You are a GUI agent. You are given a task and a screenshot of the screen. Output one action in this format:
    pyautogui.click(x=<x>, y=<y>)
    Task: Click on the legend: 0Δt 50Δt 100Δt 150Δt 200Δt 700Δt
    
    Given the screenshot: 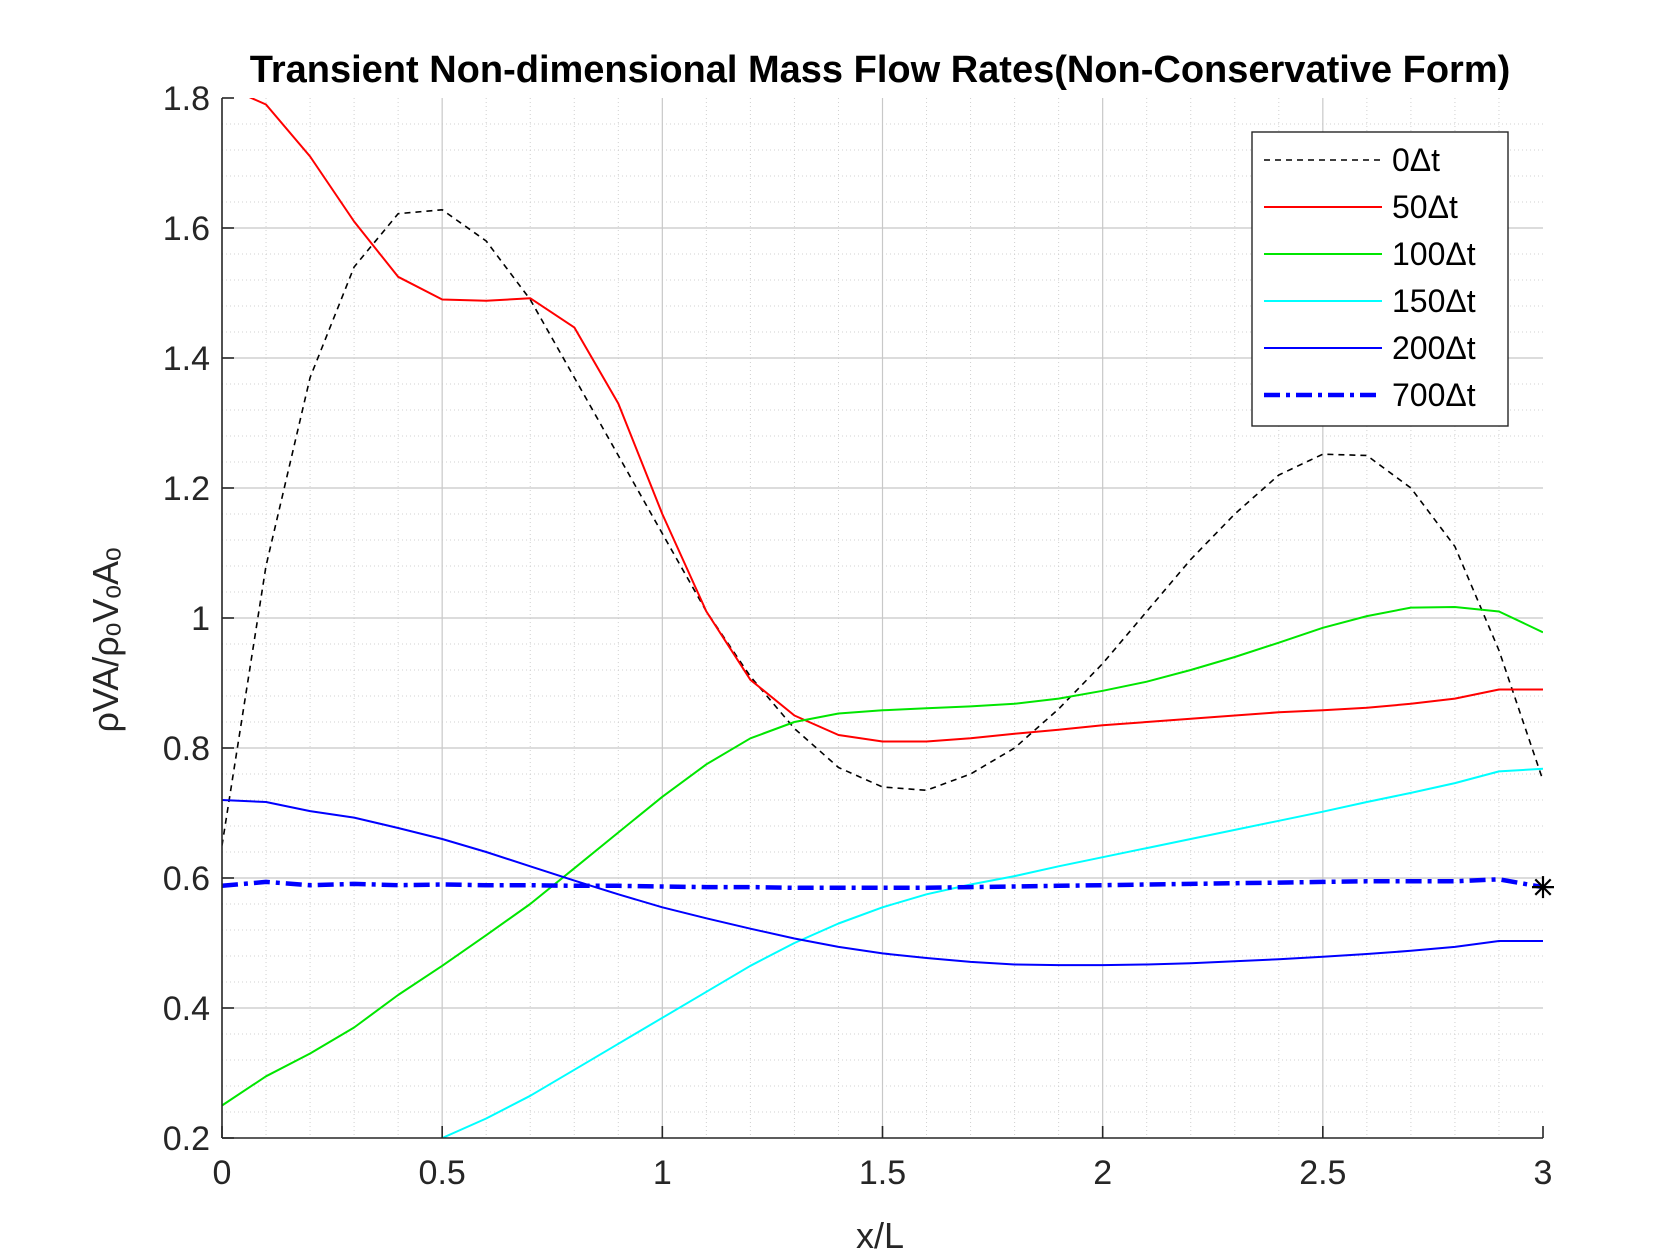 What is the action you would take?
    pyautogui.click(x=1380, y=279)
    